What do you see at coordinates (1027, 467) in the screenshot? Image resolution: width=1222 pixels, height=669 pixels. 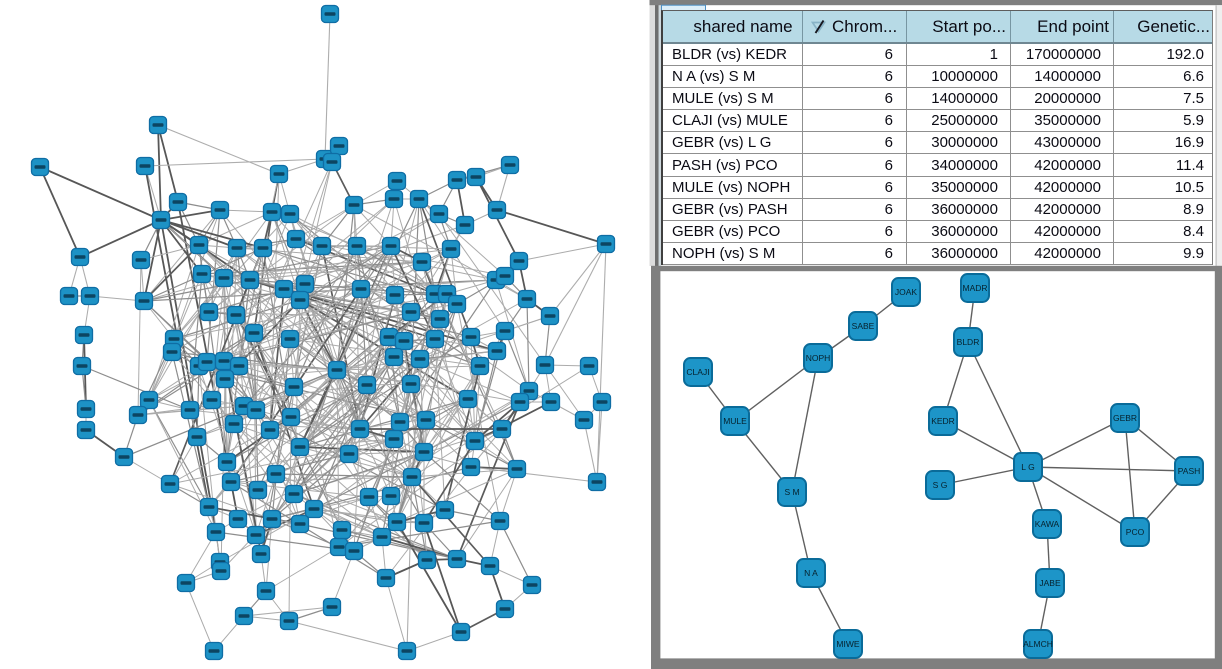 I see `svg-text: L G` at bounding box center [1027, 467].